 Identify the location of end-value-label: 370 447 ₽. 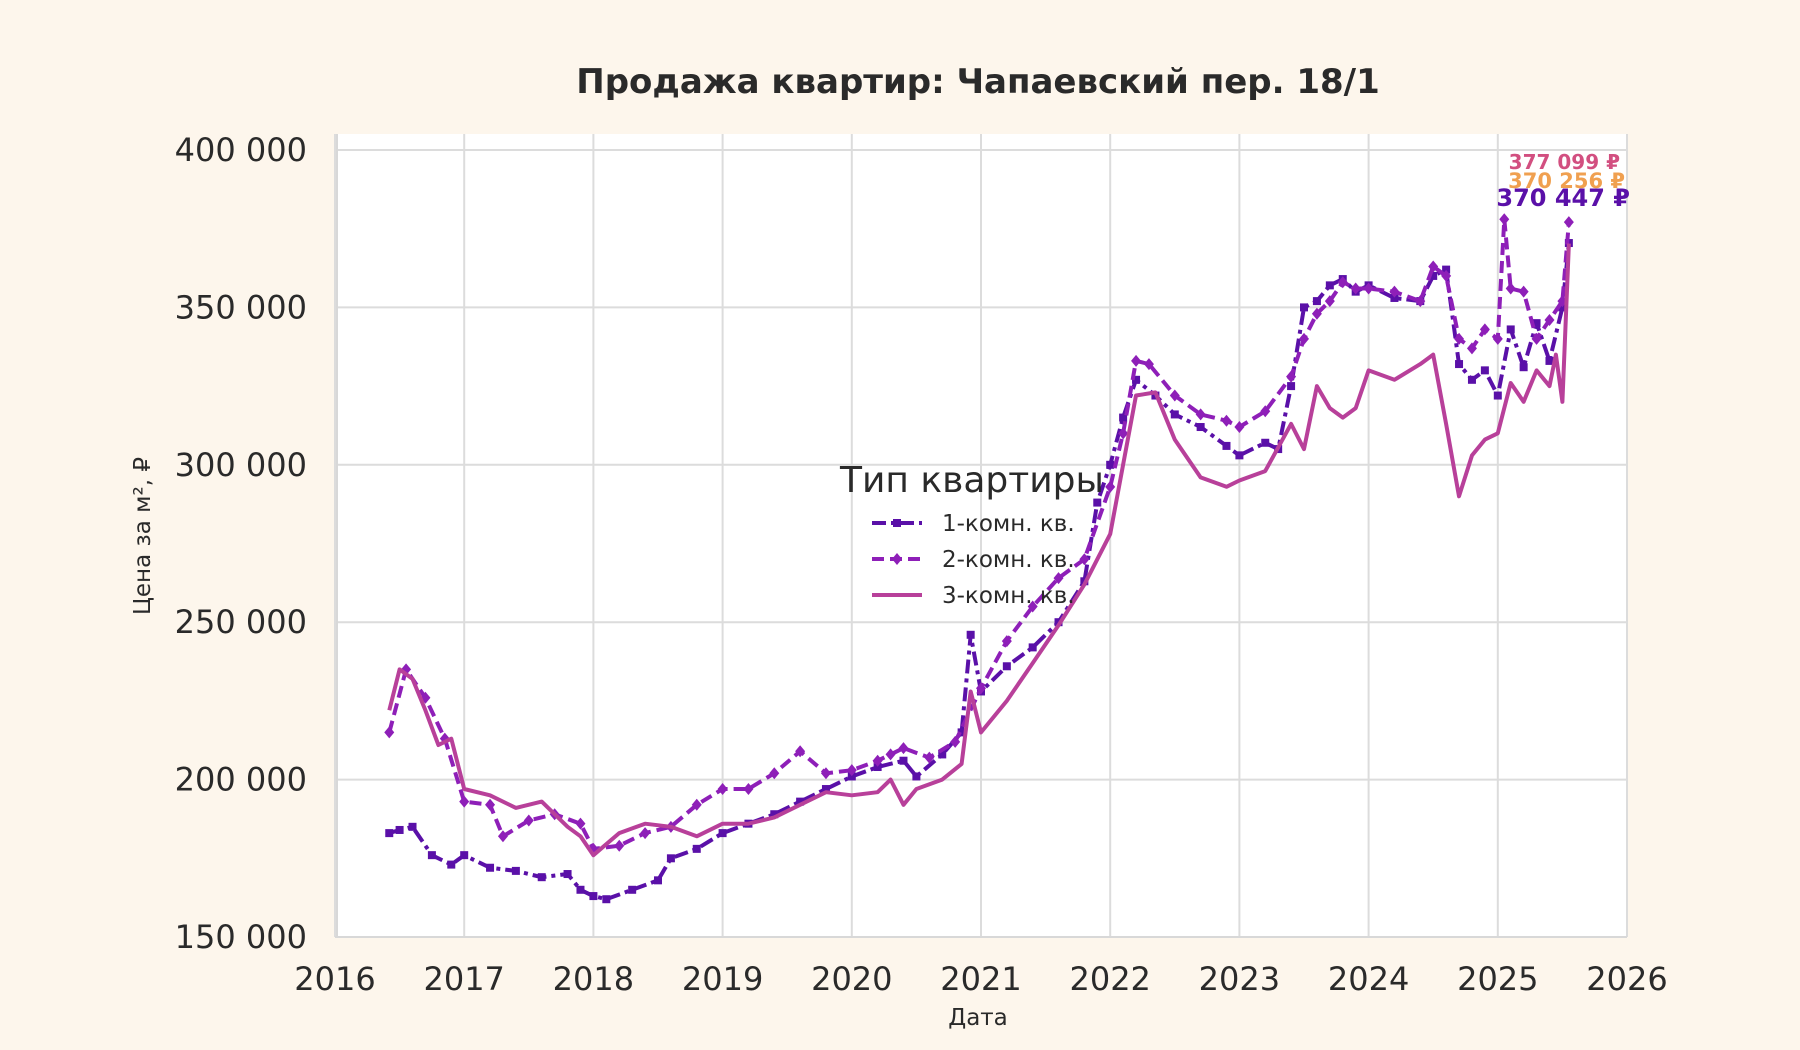
(1563, 198).